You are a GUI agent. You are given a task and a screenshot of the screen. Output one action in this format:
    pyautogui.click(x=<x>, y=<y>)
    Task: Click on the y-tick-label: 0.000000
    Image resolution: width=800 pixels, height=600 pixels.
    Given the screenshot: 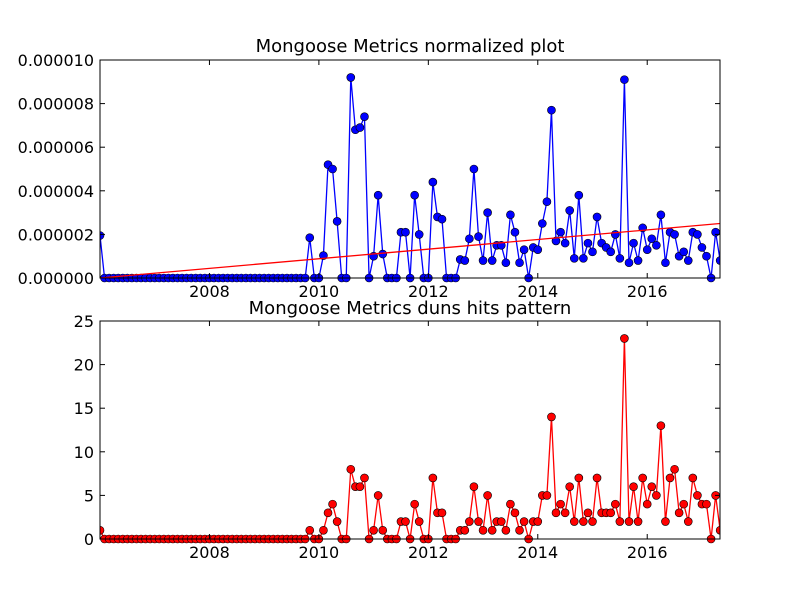 What is the action you would take?
    pyautogui.click(x=56, y=278)
    